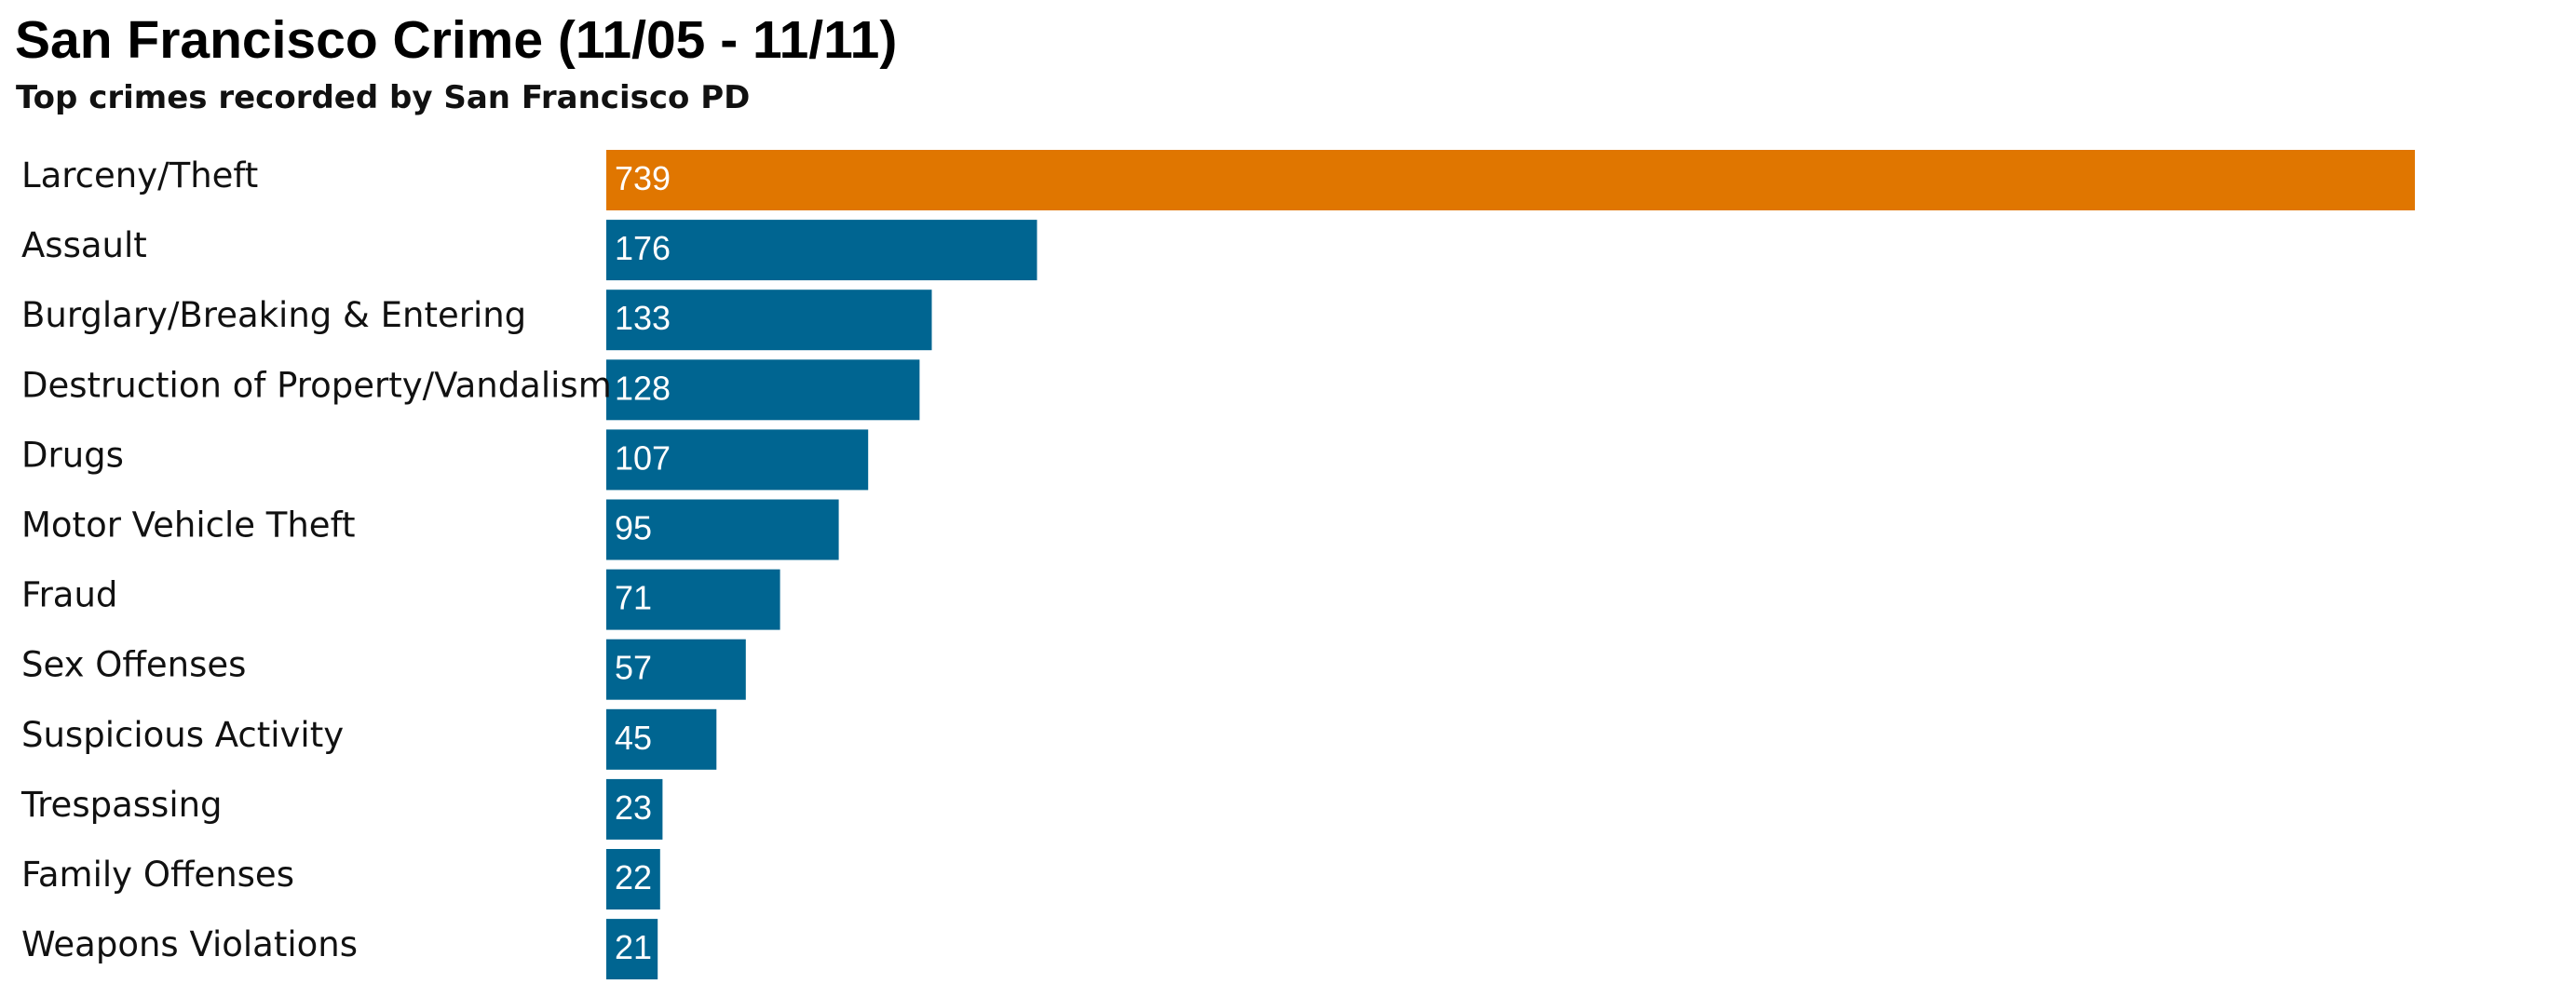 Image resolution: width=2576 pixels, height=997 pixels. Describe the element at coordinates (189, 944) in the screenshot. I see `category-label: Weapons Violations` at that location.